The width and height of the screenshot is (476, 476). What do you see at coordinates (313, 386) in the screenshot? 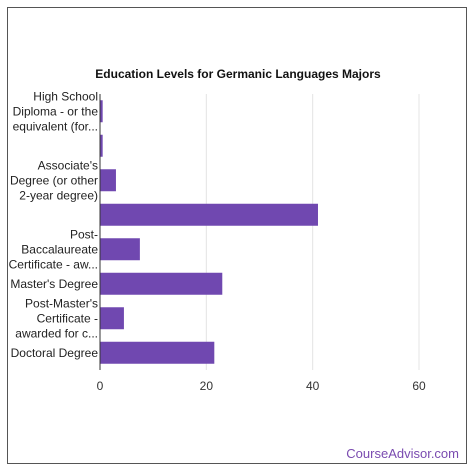
I see `x-tick-label-40: 40` at bounding box center [313, 386].